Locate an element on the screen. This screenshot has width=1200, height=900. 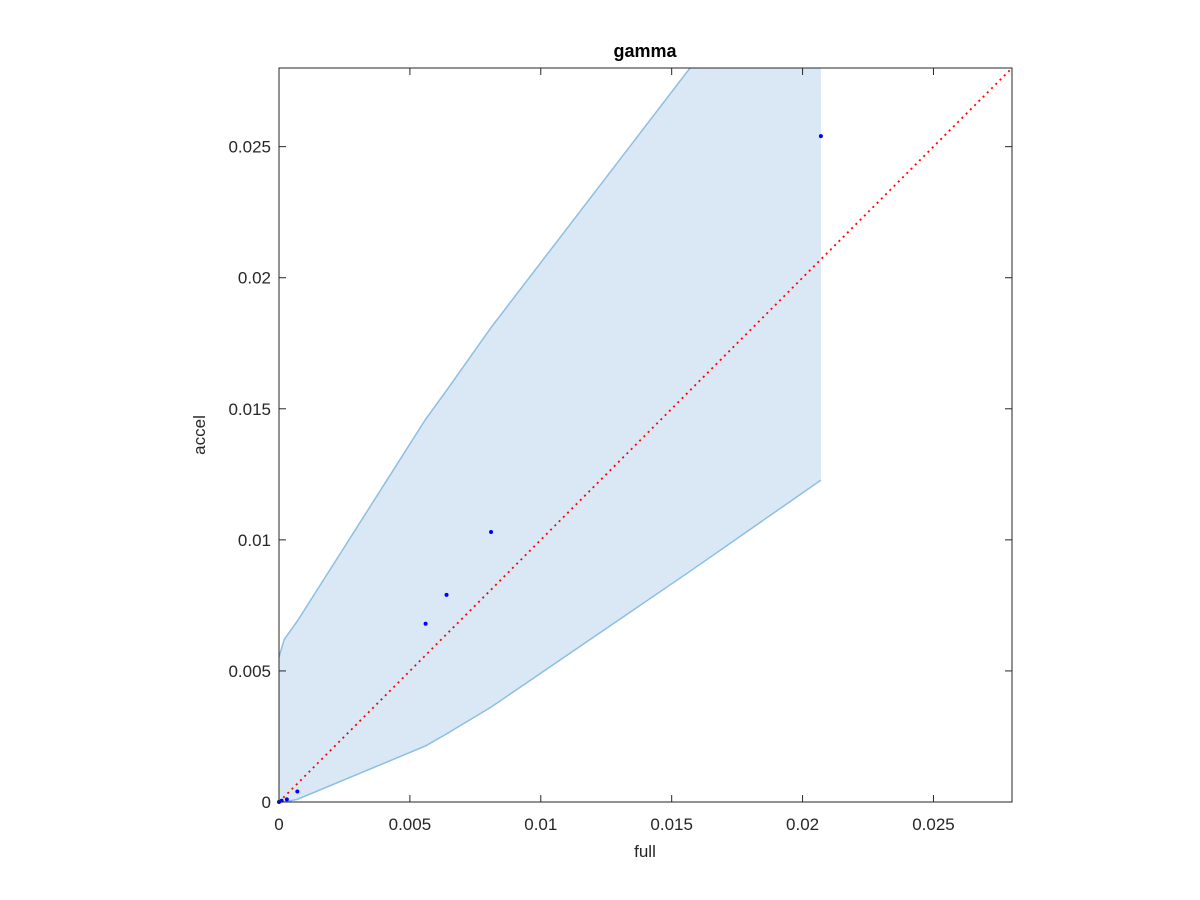
x-tick-label: 0 is located at coordinates (278, 824).